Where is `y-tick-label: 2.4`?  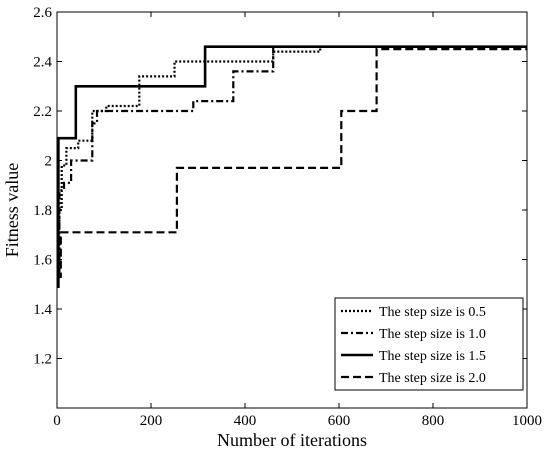
y-tick-label: 2.4 is located at coordinates (42, 63).